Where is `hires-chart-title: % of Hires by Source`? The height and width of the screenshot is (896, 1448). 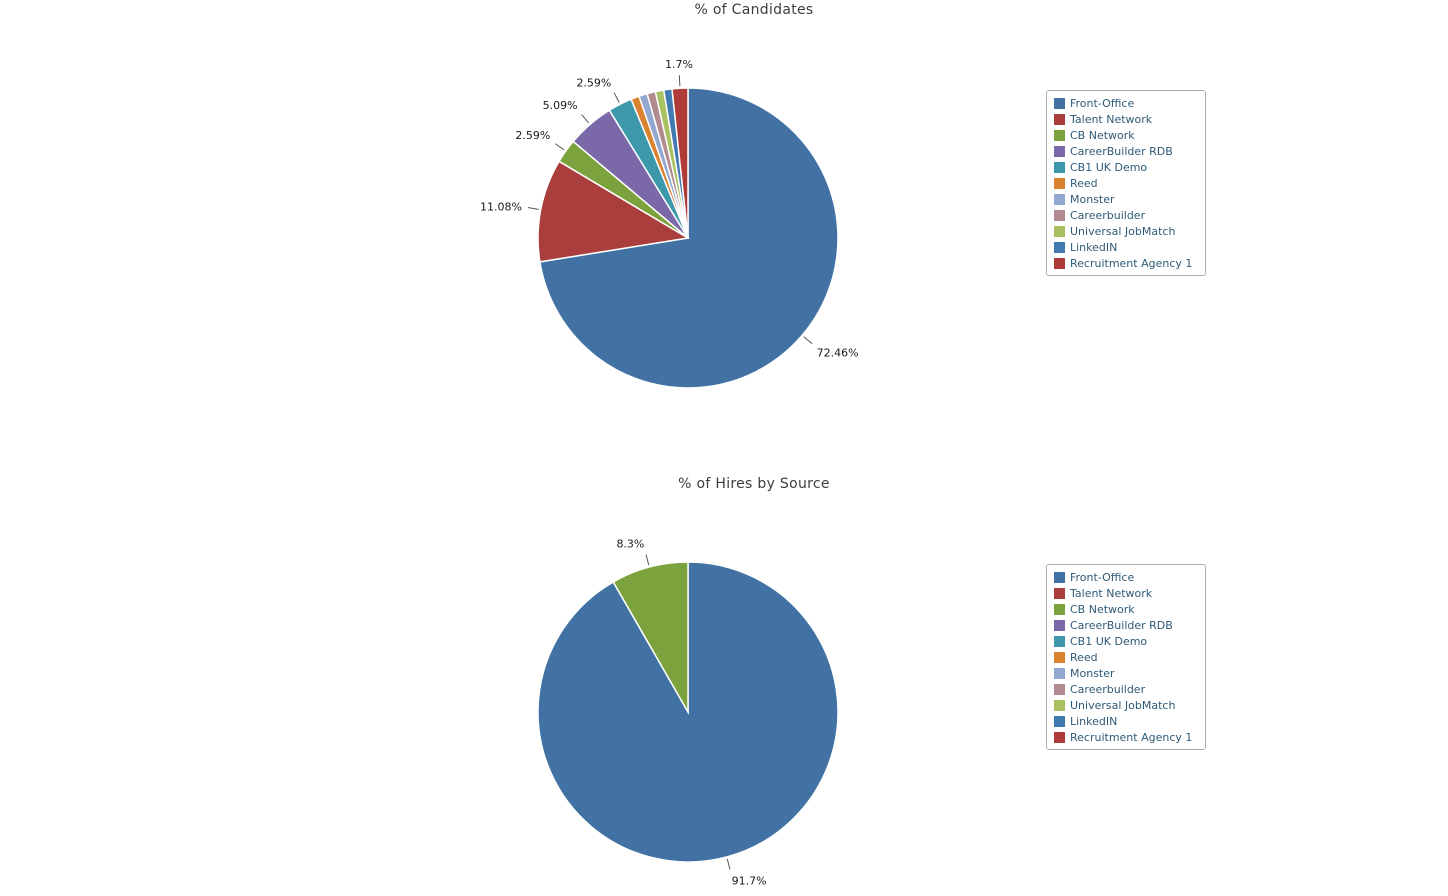
hires-chart-title: % of Hires by Source is located at coordinates (754, 484).